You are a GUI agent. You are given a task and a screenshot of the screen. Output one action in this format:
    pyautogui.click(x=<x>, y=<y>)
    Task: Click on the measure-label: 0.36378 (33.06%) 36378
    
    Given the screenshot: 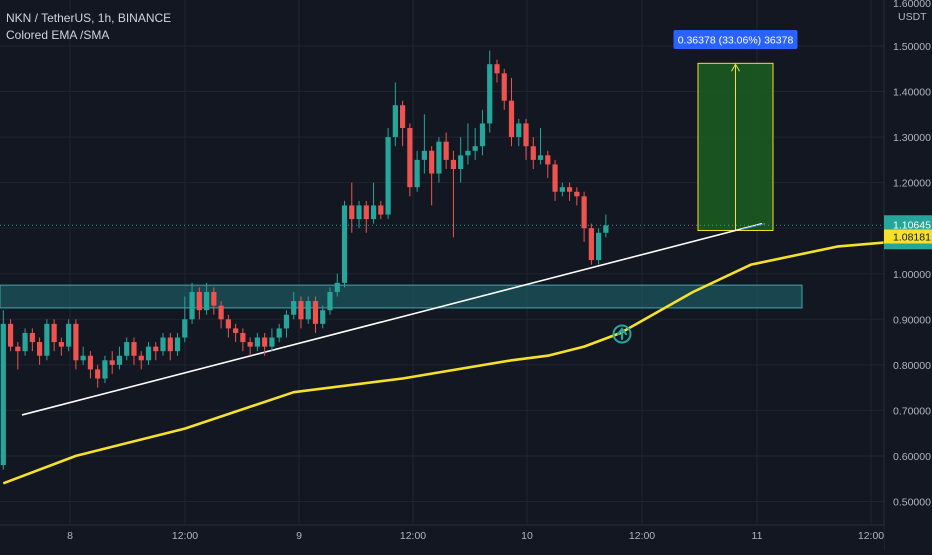 What is the action you would take?
    pyautogui.click(x=736, y=41)
    